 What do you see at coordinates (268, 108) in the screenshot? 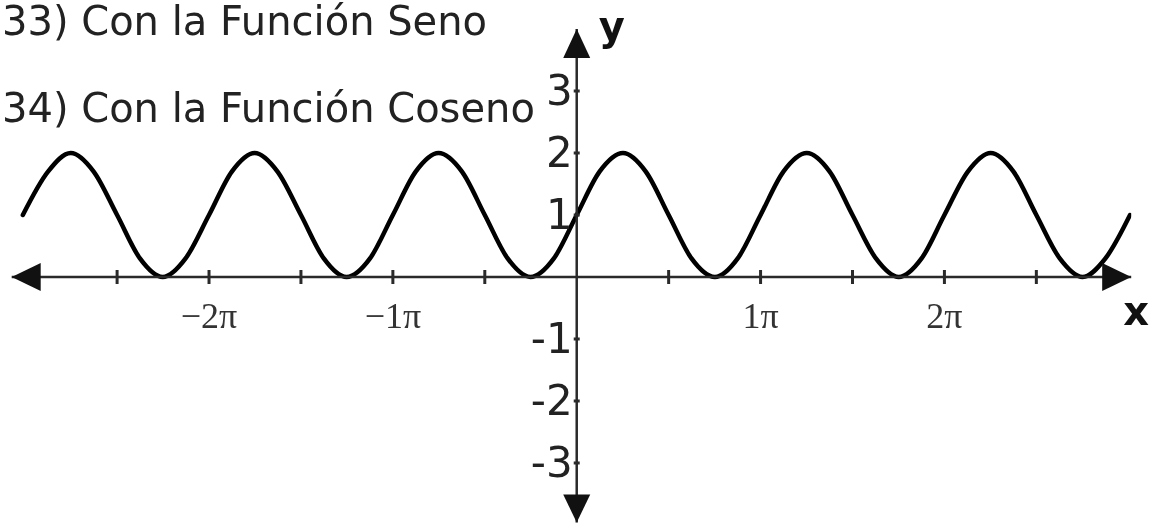
I see `annotation: 34) Con la Función Coseno` at bounding box center [268, 108].